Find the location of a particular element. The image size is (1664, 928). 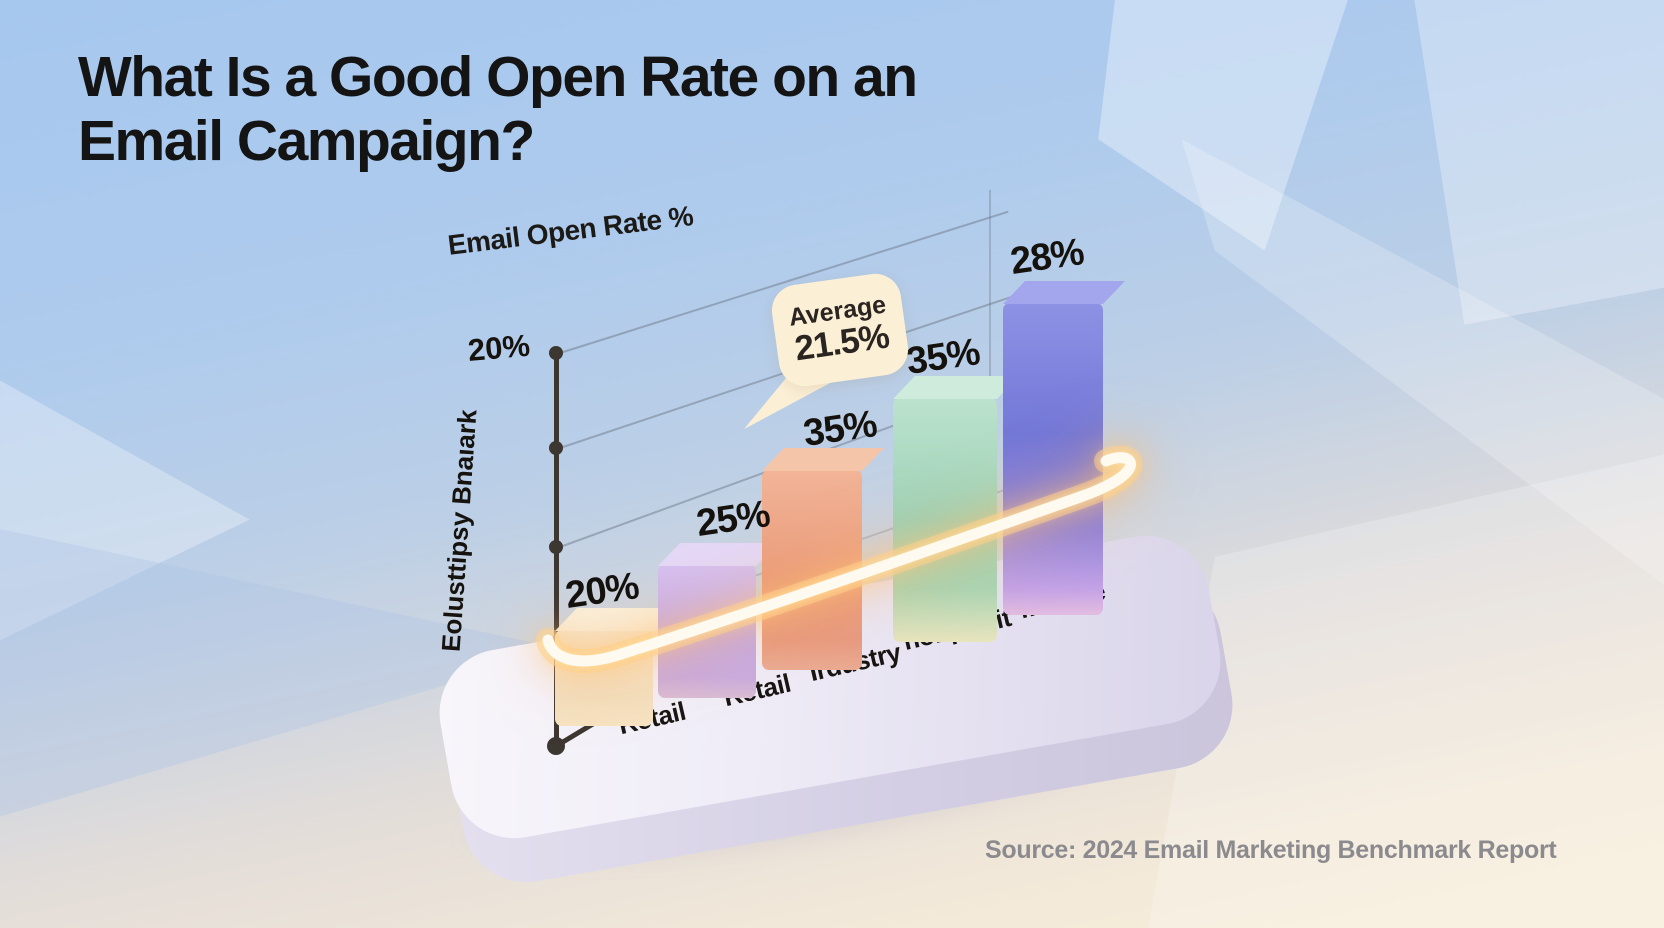

y-axis-rotated-label: Eolusttipsy Bnaıark is located at coordinates (459, 531).